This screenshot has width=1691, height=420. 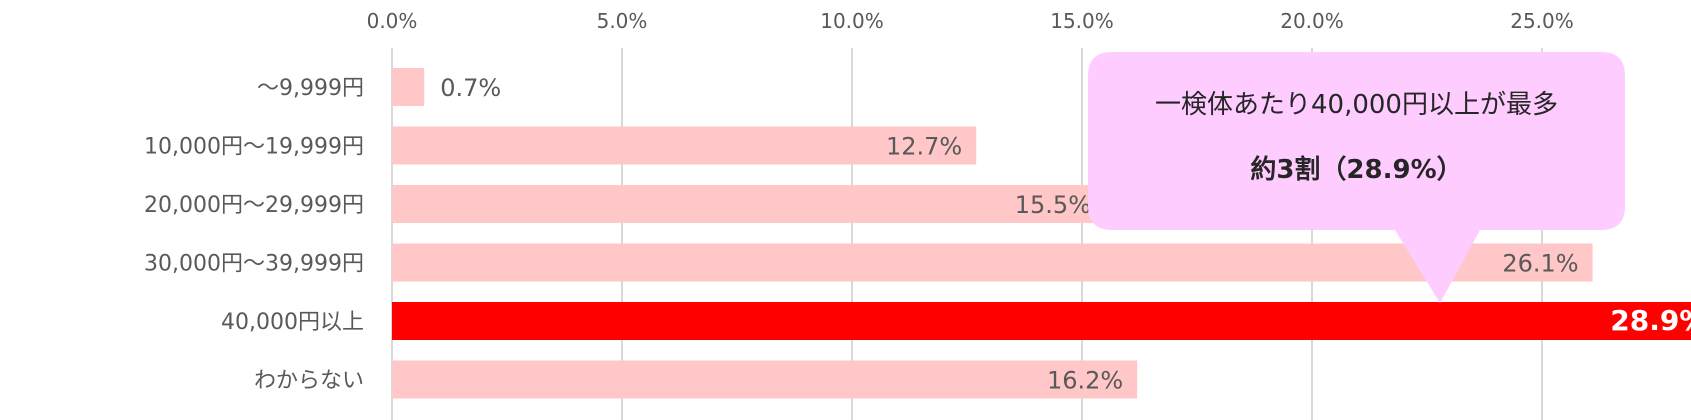 What do you see at coordinates (1312, 21) in the screenshot?
I see `x-tick-label: 20.0%` at bounding box center [1312, 21].